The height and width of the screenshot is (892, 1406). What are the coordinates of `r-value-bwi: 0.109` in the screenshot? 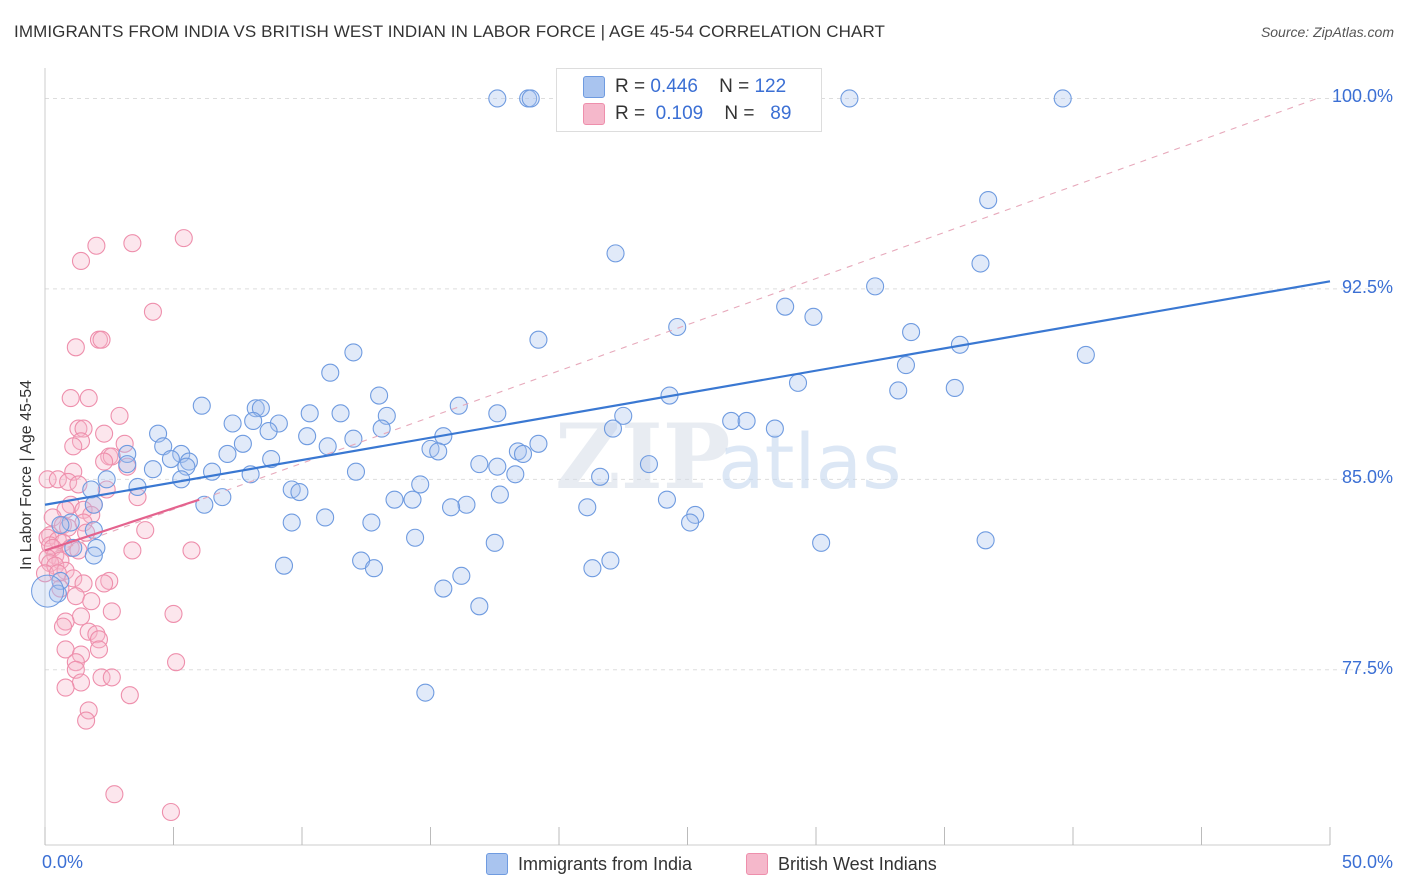 It's located at (679, 113).